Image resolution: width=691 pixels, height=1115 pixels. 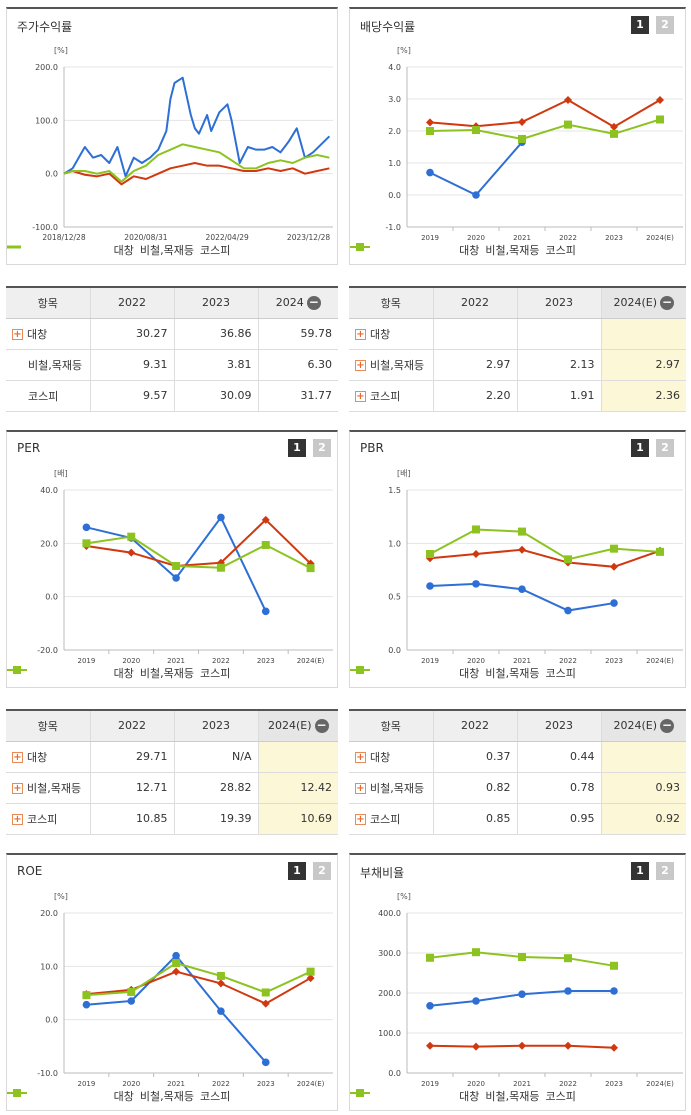 What do you see at coordinates (30, 871) in the screenshot?
I see `panel-title: ROE` at bounding box center [30, 871].